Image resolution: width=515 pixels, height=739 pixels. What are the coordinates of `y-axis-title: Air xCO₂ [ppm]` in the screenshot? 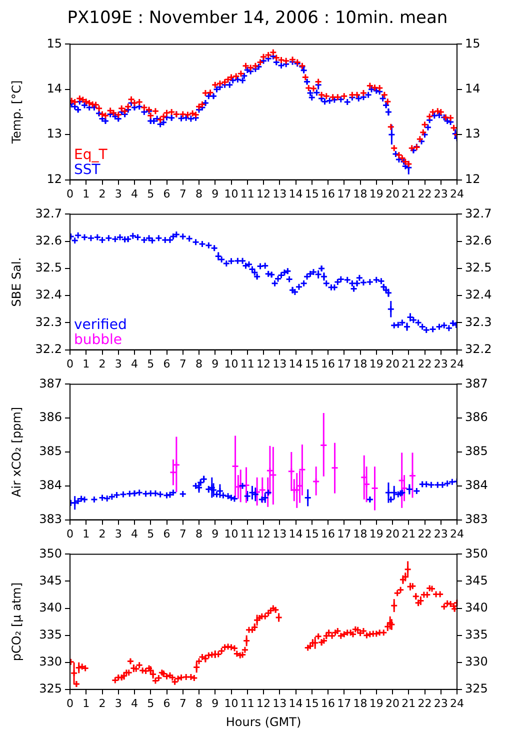 It's located at (16, 452).